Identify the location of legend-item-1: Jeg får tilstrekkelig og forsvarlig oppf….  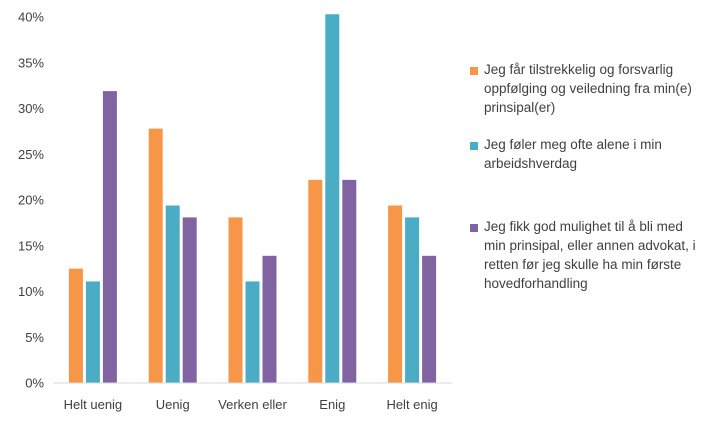
(584, 88).